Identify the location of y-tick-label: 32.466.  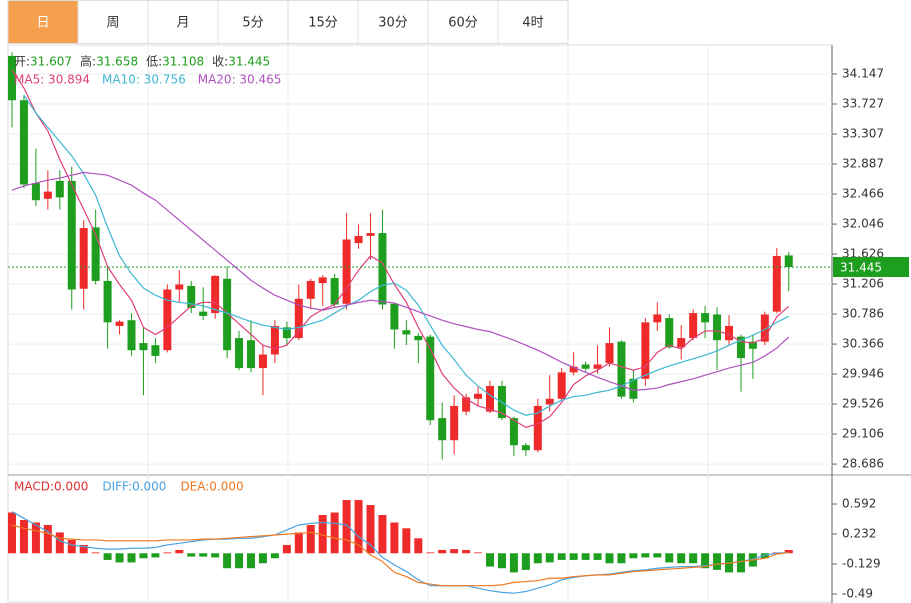
(863, 194).